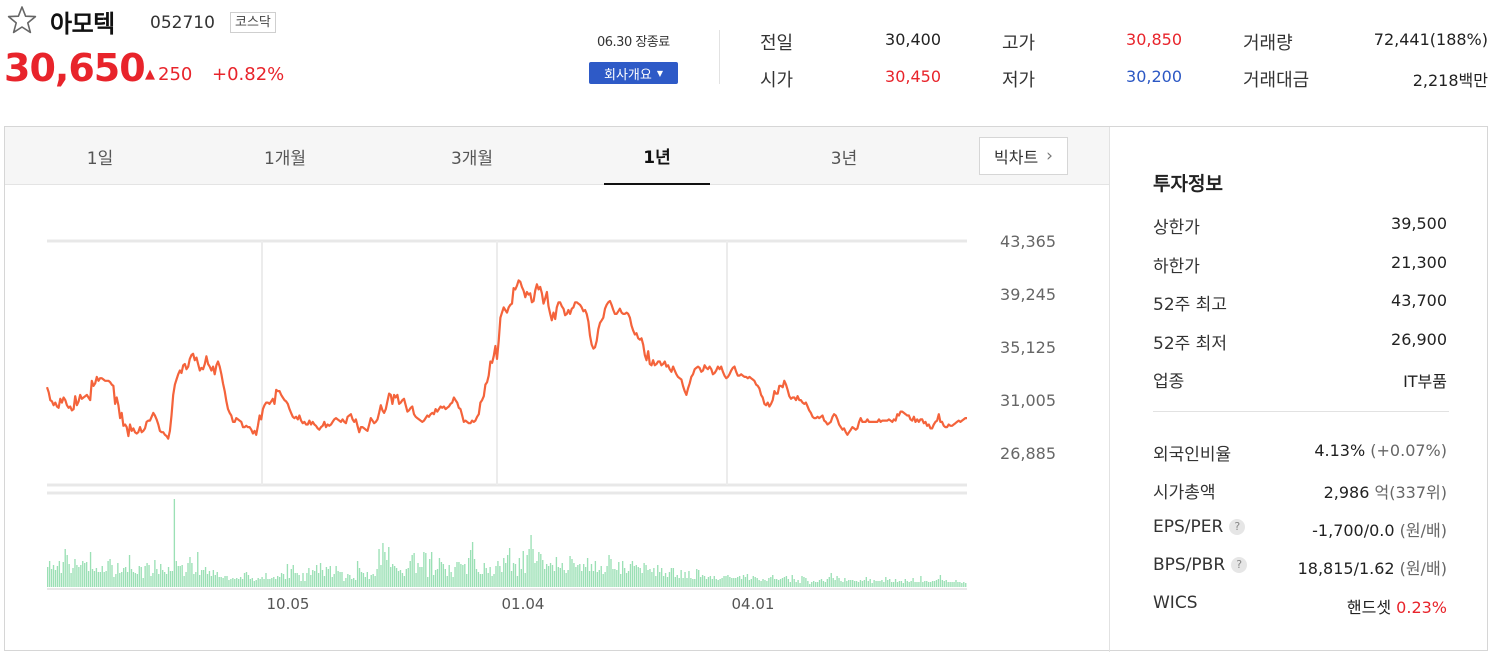  Describe the element at coordinates (472, 158) in the screenshot. I see `tab-3-month: 3개월` at that location.